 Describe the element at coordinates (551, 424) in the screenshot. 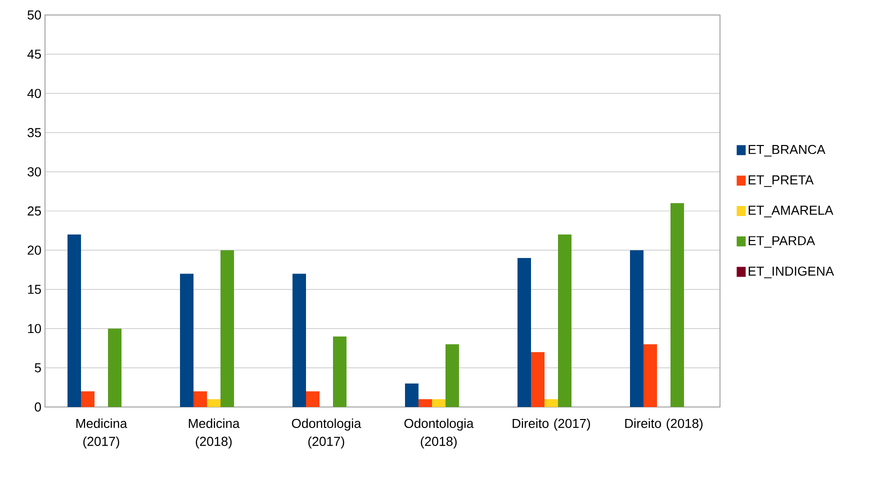

I see `x-tick-label: Direito (2017)` at that location.